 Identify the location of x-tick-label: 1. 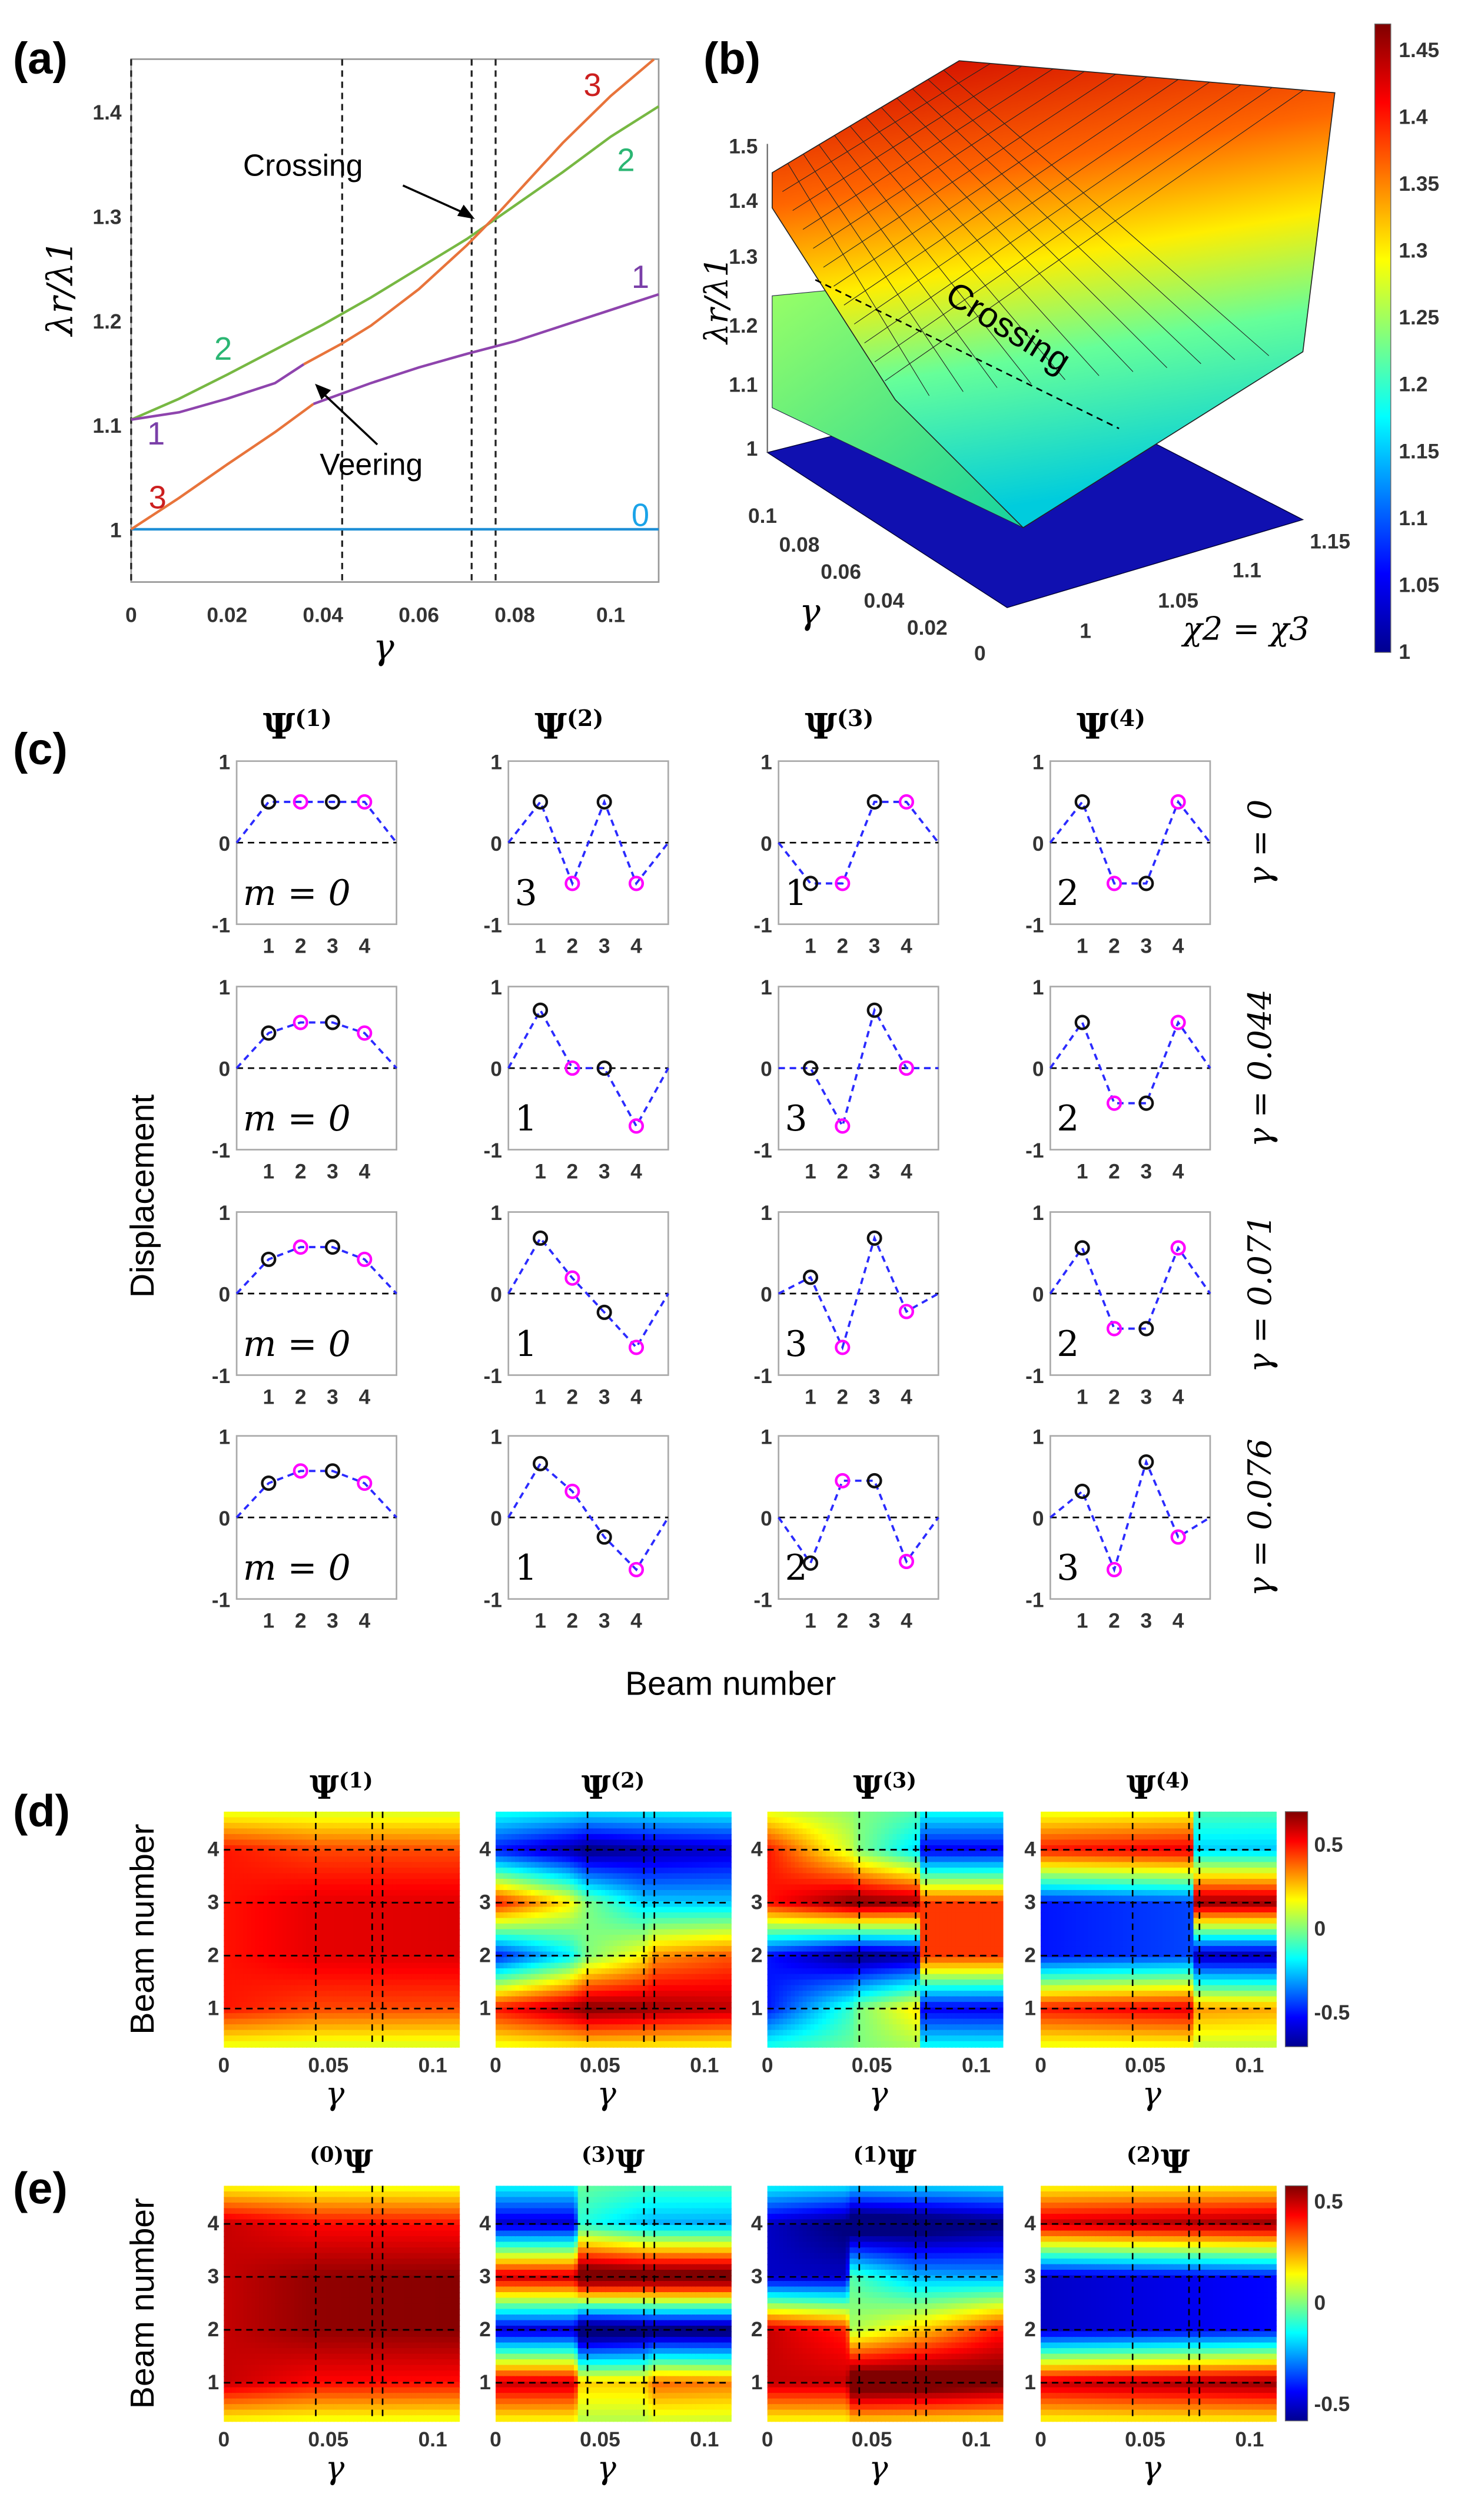
(269, 1396).